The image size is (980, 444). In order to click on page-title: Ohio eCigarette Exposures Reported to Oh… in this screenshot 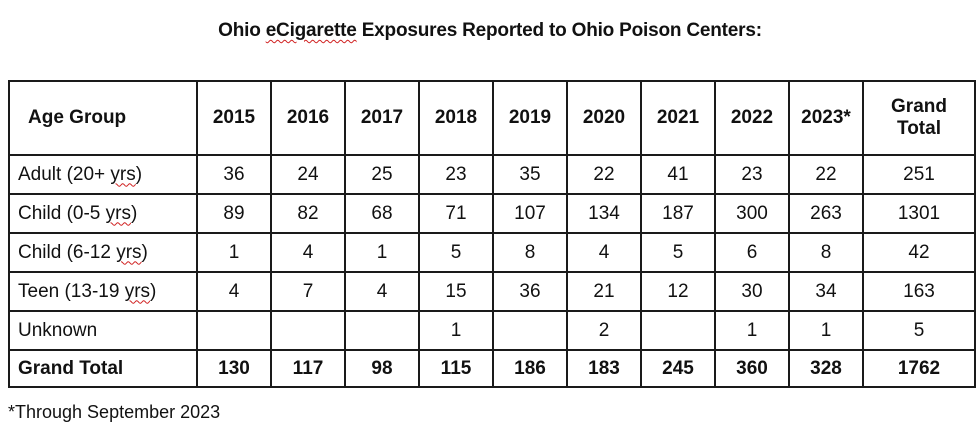, I will do `click(490, 31)`.